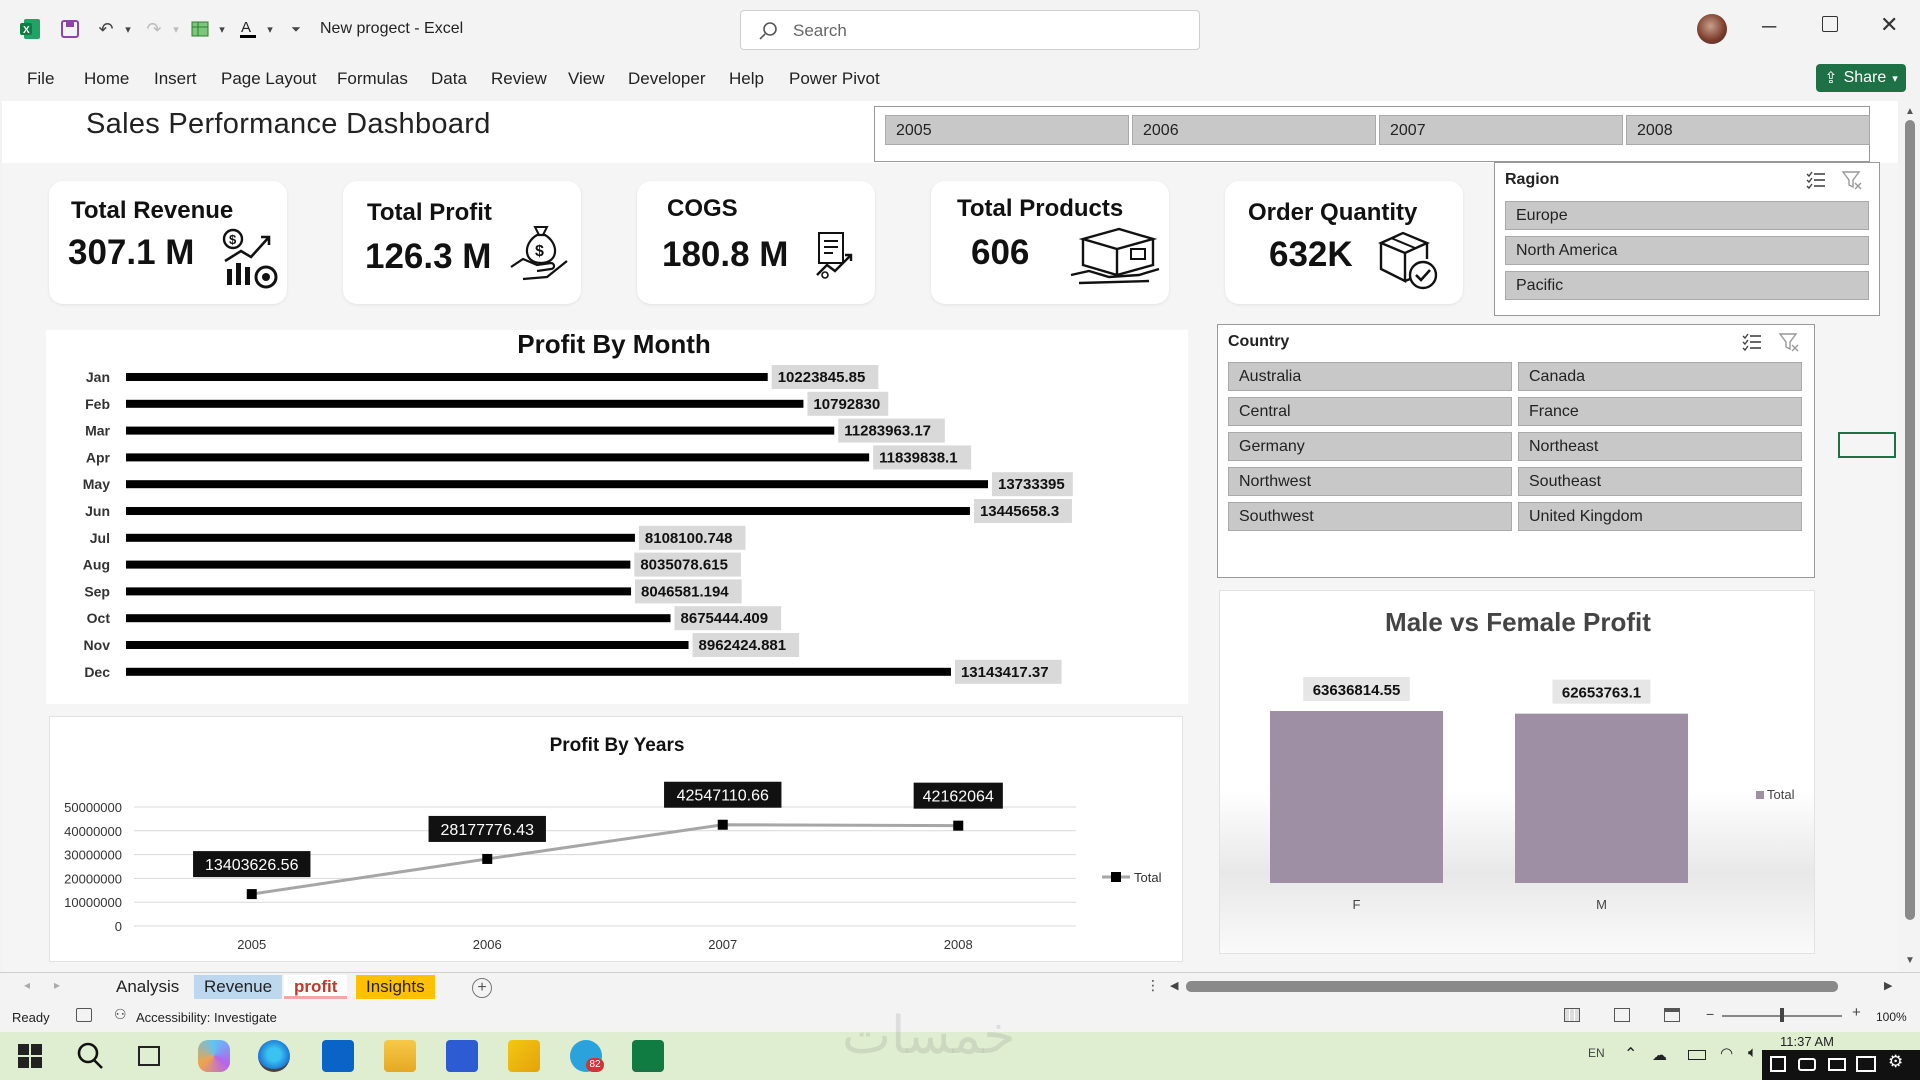 This screenshot has height=1080, width=1920. Describe the element at coordinates (206, 1017) in the screenshot. I see `accessibility-status: Accessibility: Investigate` at that location.